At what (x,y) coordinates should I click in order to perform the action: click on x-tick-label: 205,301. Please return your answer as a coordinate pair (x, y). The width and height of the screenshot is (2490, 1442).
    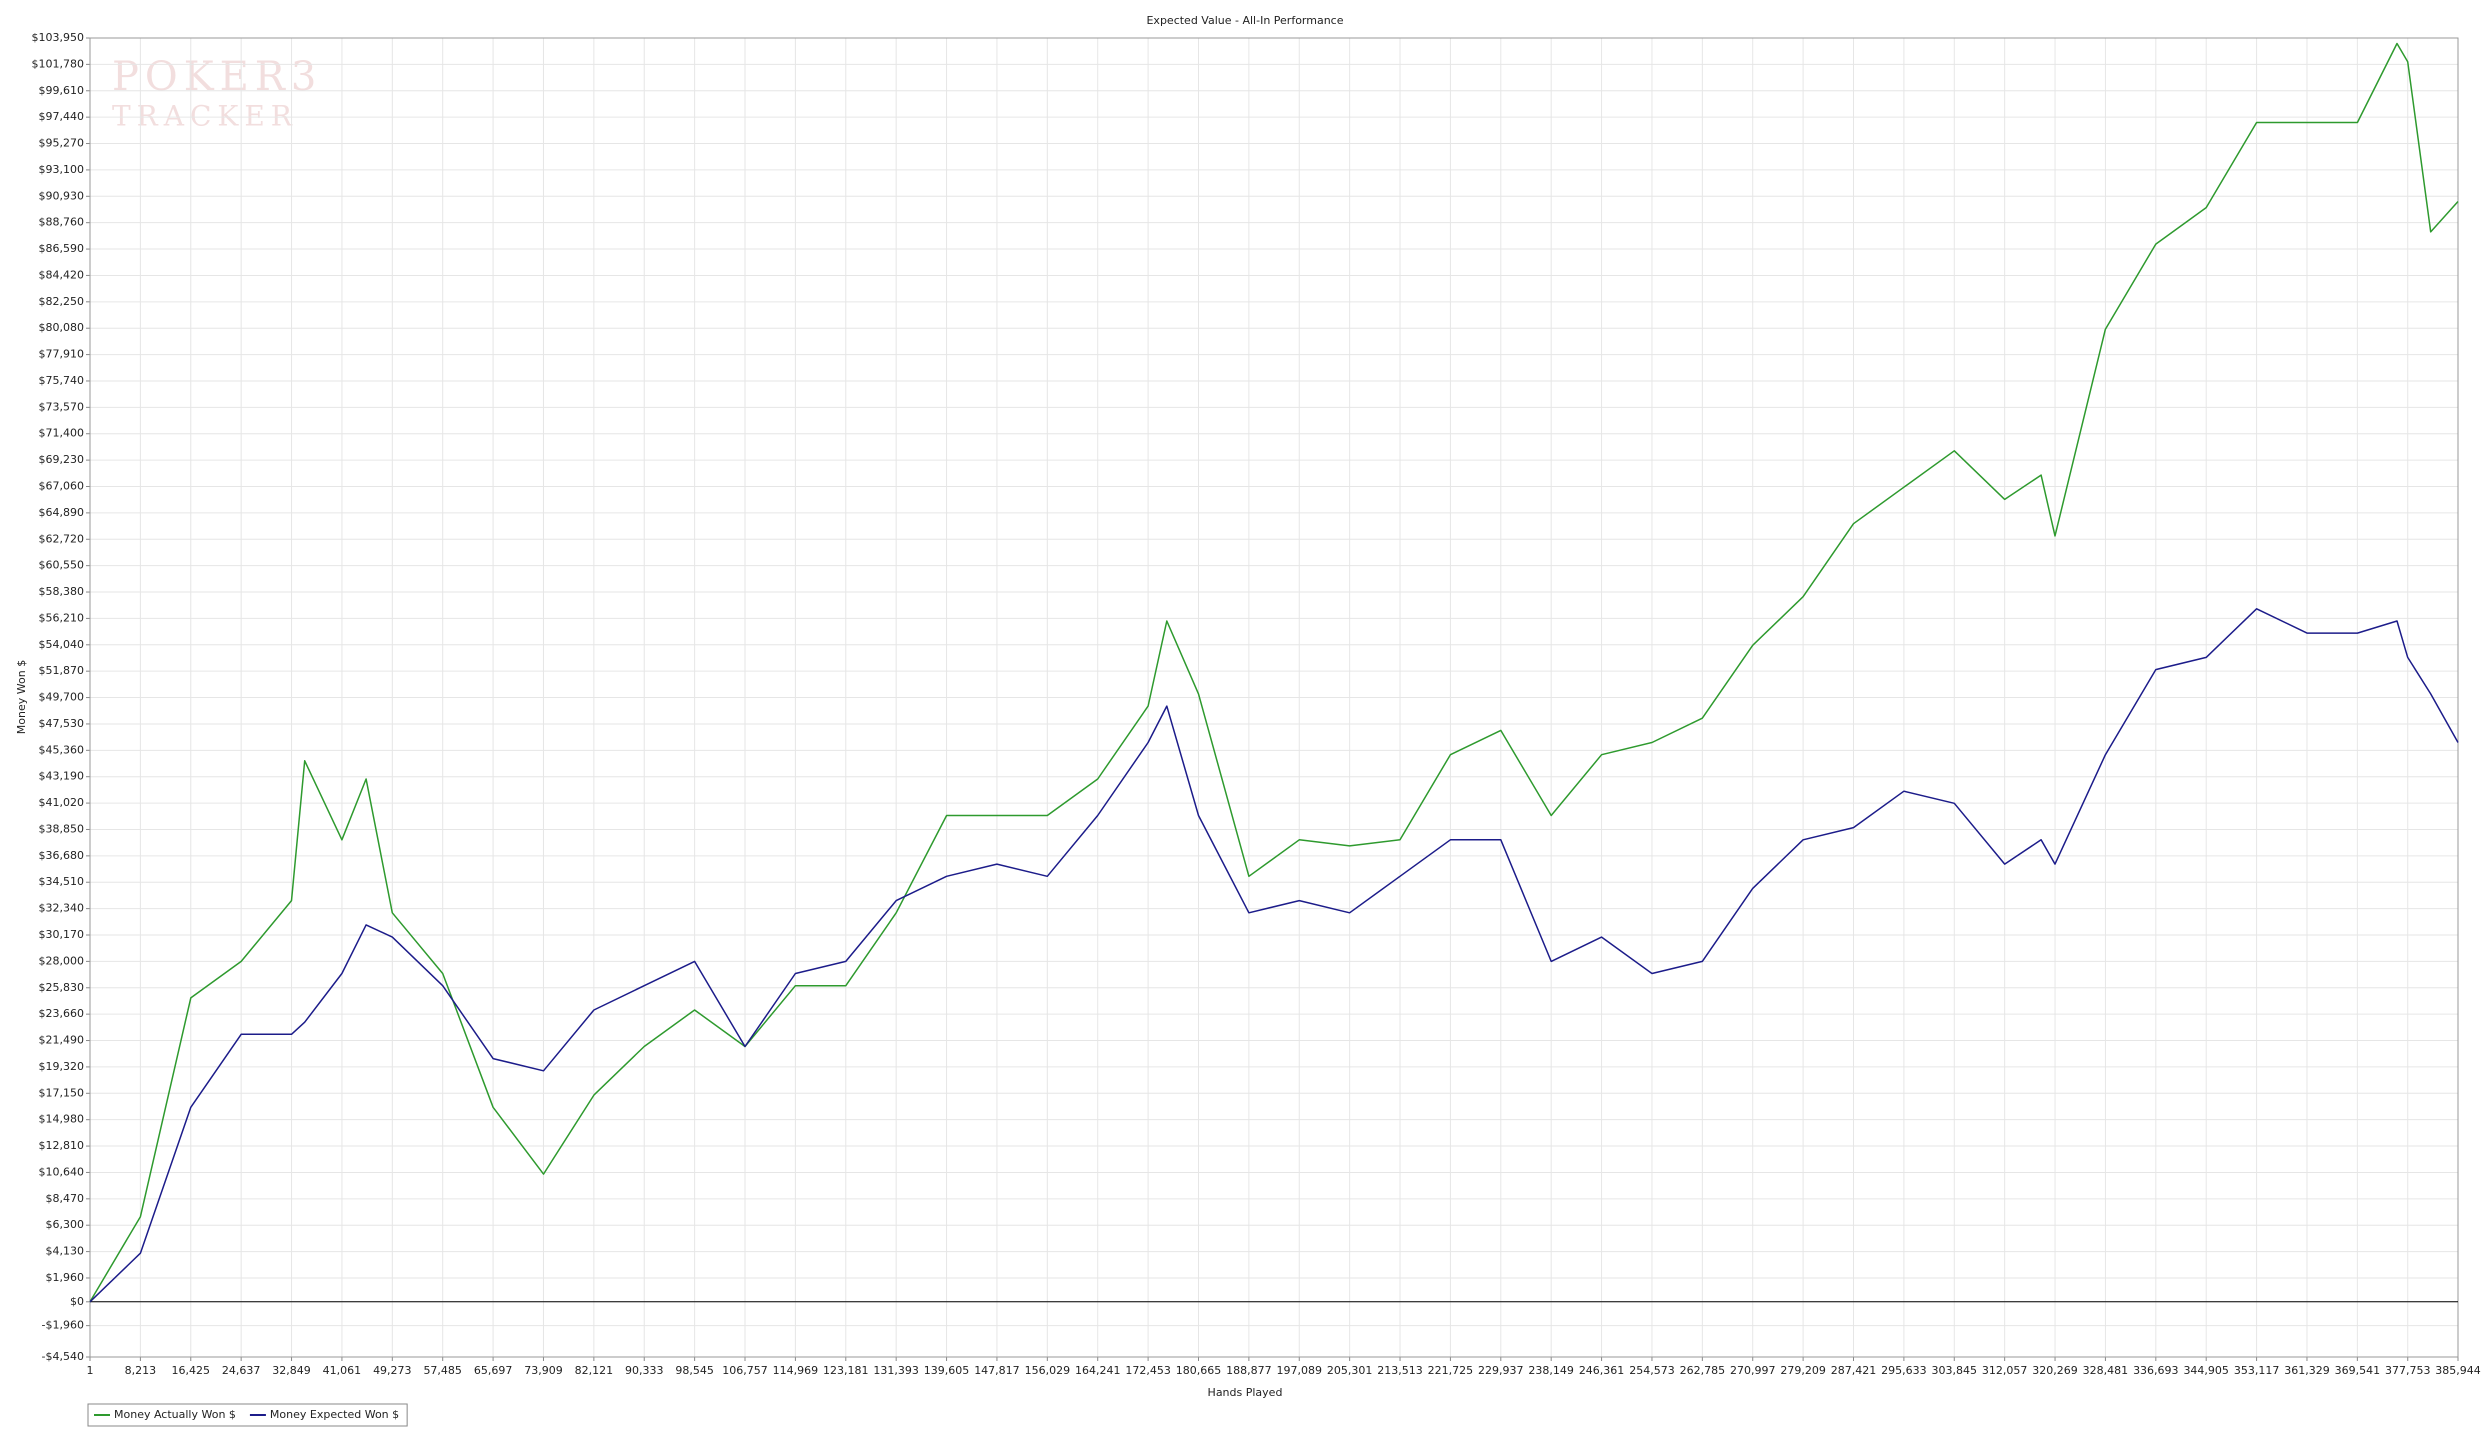
    Looking at the image, I should click on (1350, 1370).